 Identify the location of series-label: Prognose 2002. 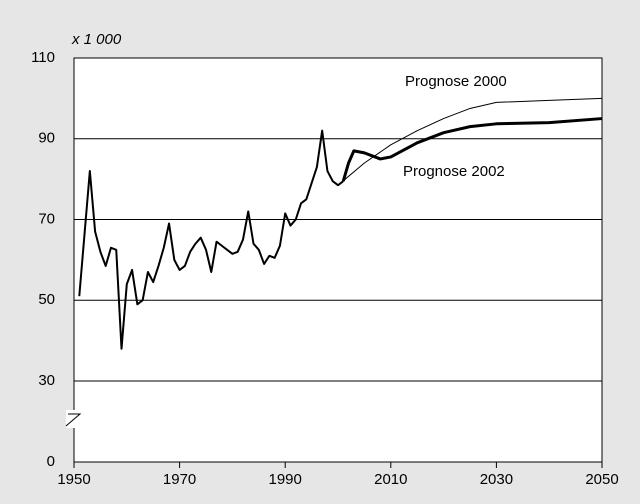
(454, 171).